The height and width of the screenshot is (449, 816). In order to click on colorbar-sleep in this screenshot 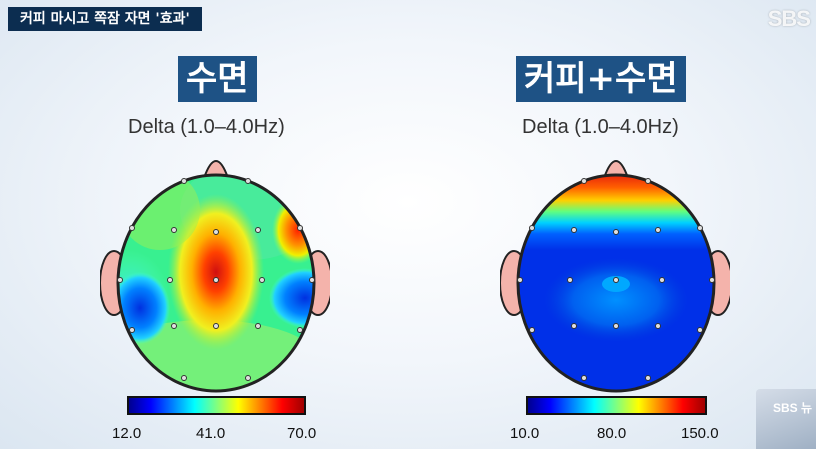, I will do `click(216, 405)`.